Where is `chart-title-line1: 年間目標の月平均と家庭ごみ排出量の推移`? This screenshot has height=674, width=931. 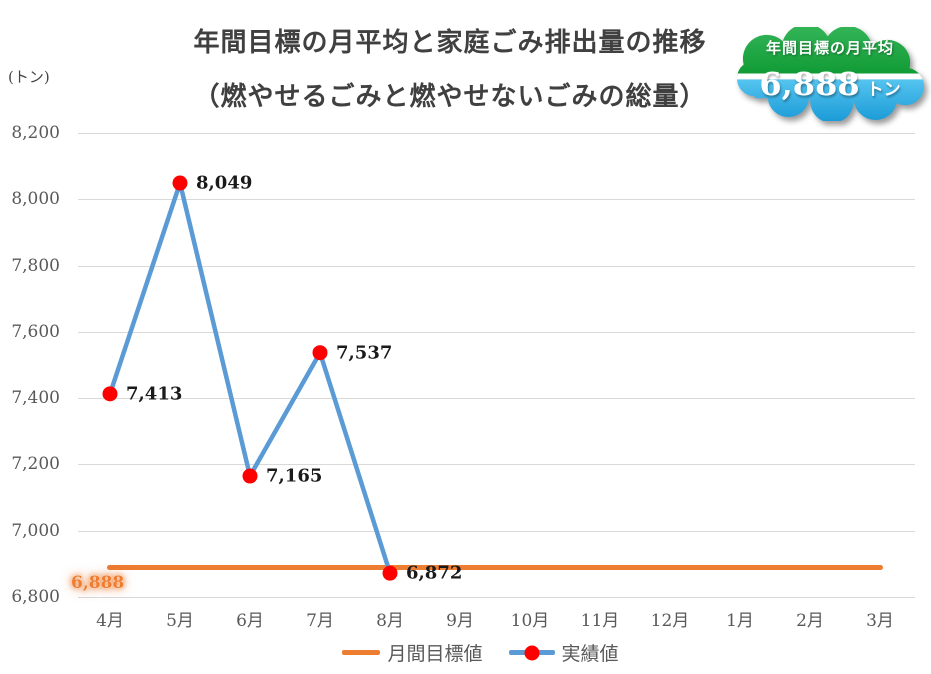 chart-title-line1: 年間目標の月平均と家庭ごみ排出量の推移 is located at coordinates (450, 43).